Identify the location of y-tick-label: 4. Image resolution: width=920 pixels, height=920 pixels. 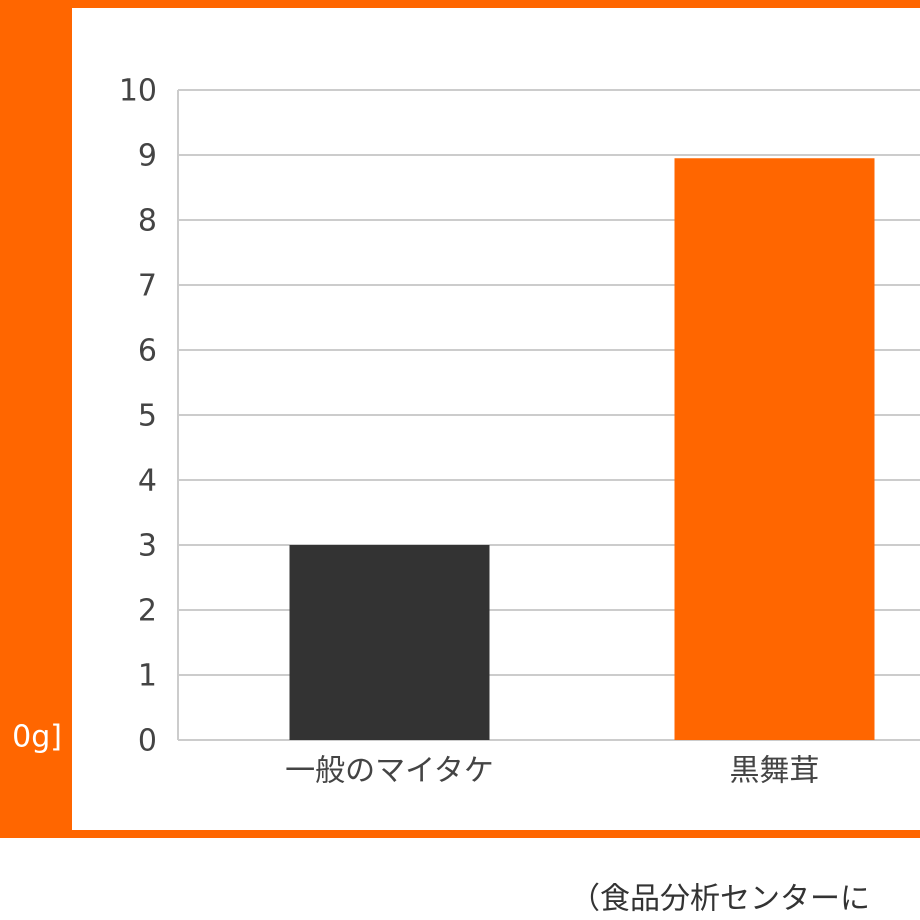
(147, 481).